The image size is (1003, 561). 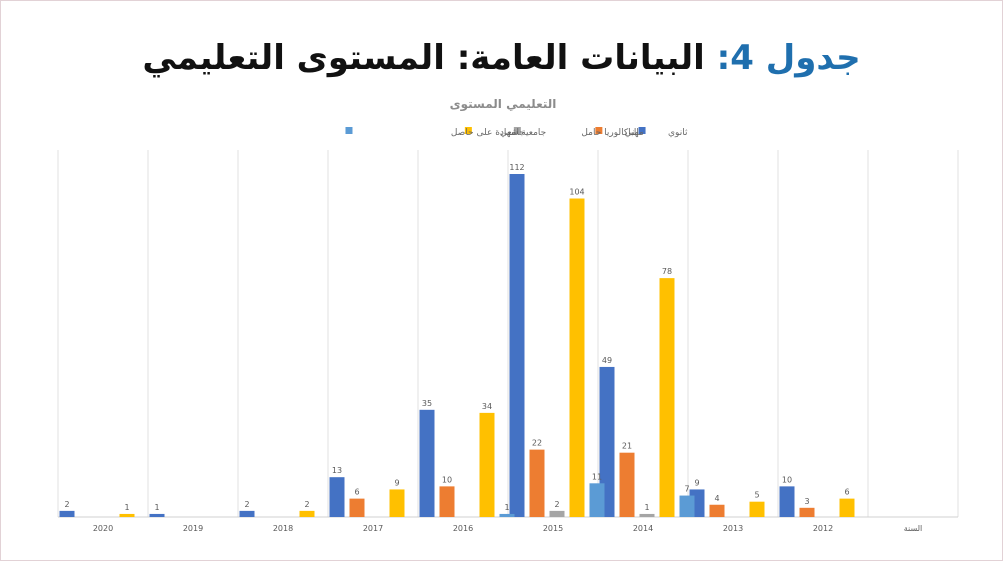 What do you see at coordinates (667, 271) in the screenshot?
I see `data-label: 78` at bounding box center [667, 271].